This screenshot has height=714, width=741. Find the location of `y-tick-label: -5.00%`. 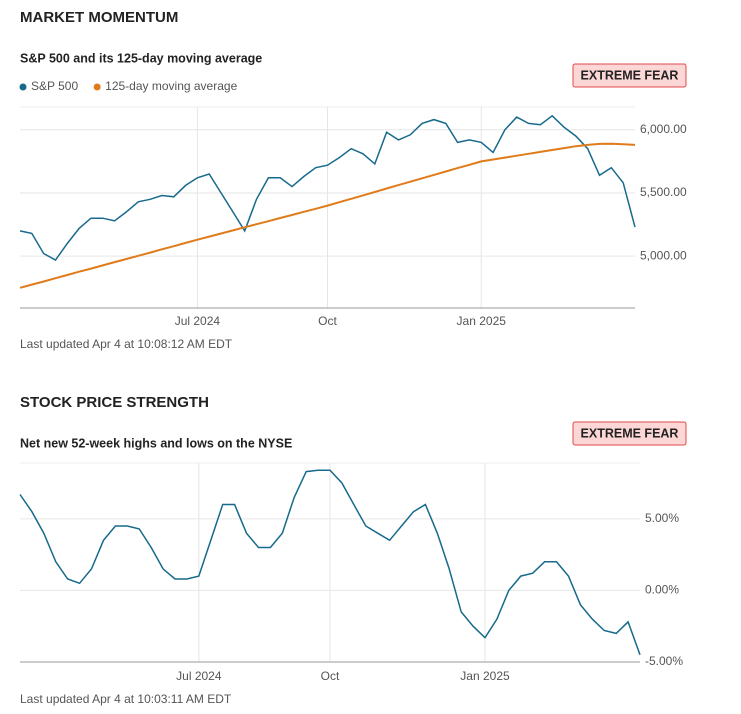

y-tick-label: -5.00% is located at coordinates (664, 661).